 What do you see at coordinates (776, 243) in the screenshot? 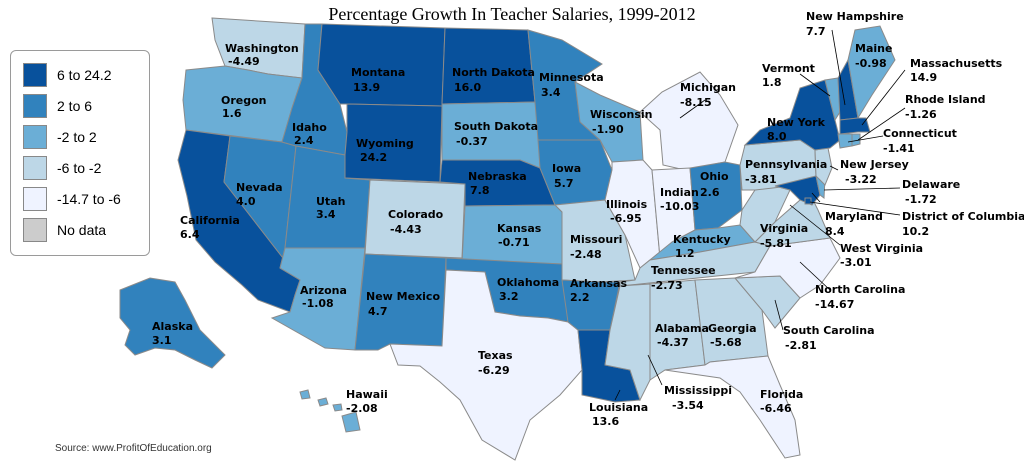
I see `label-virginia-value: -5.81` at bounding box center [776, 243].